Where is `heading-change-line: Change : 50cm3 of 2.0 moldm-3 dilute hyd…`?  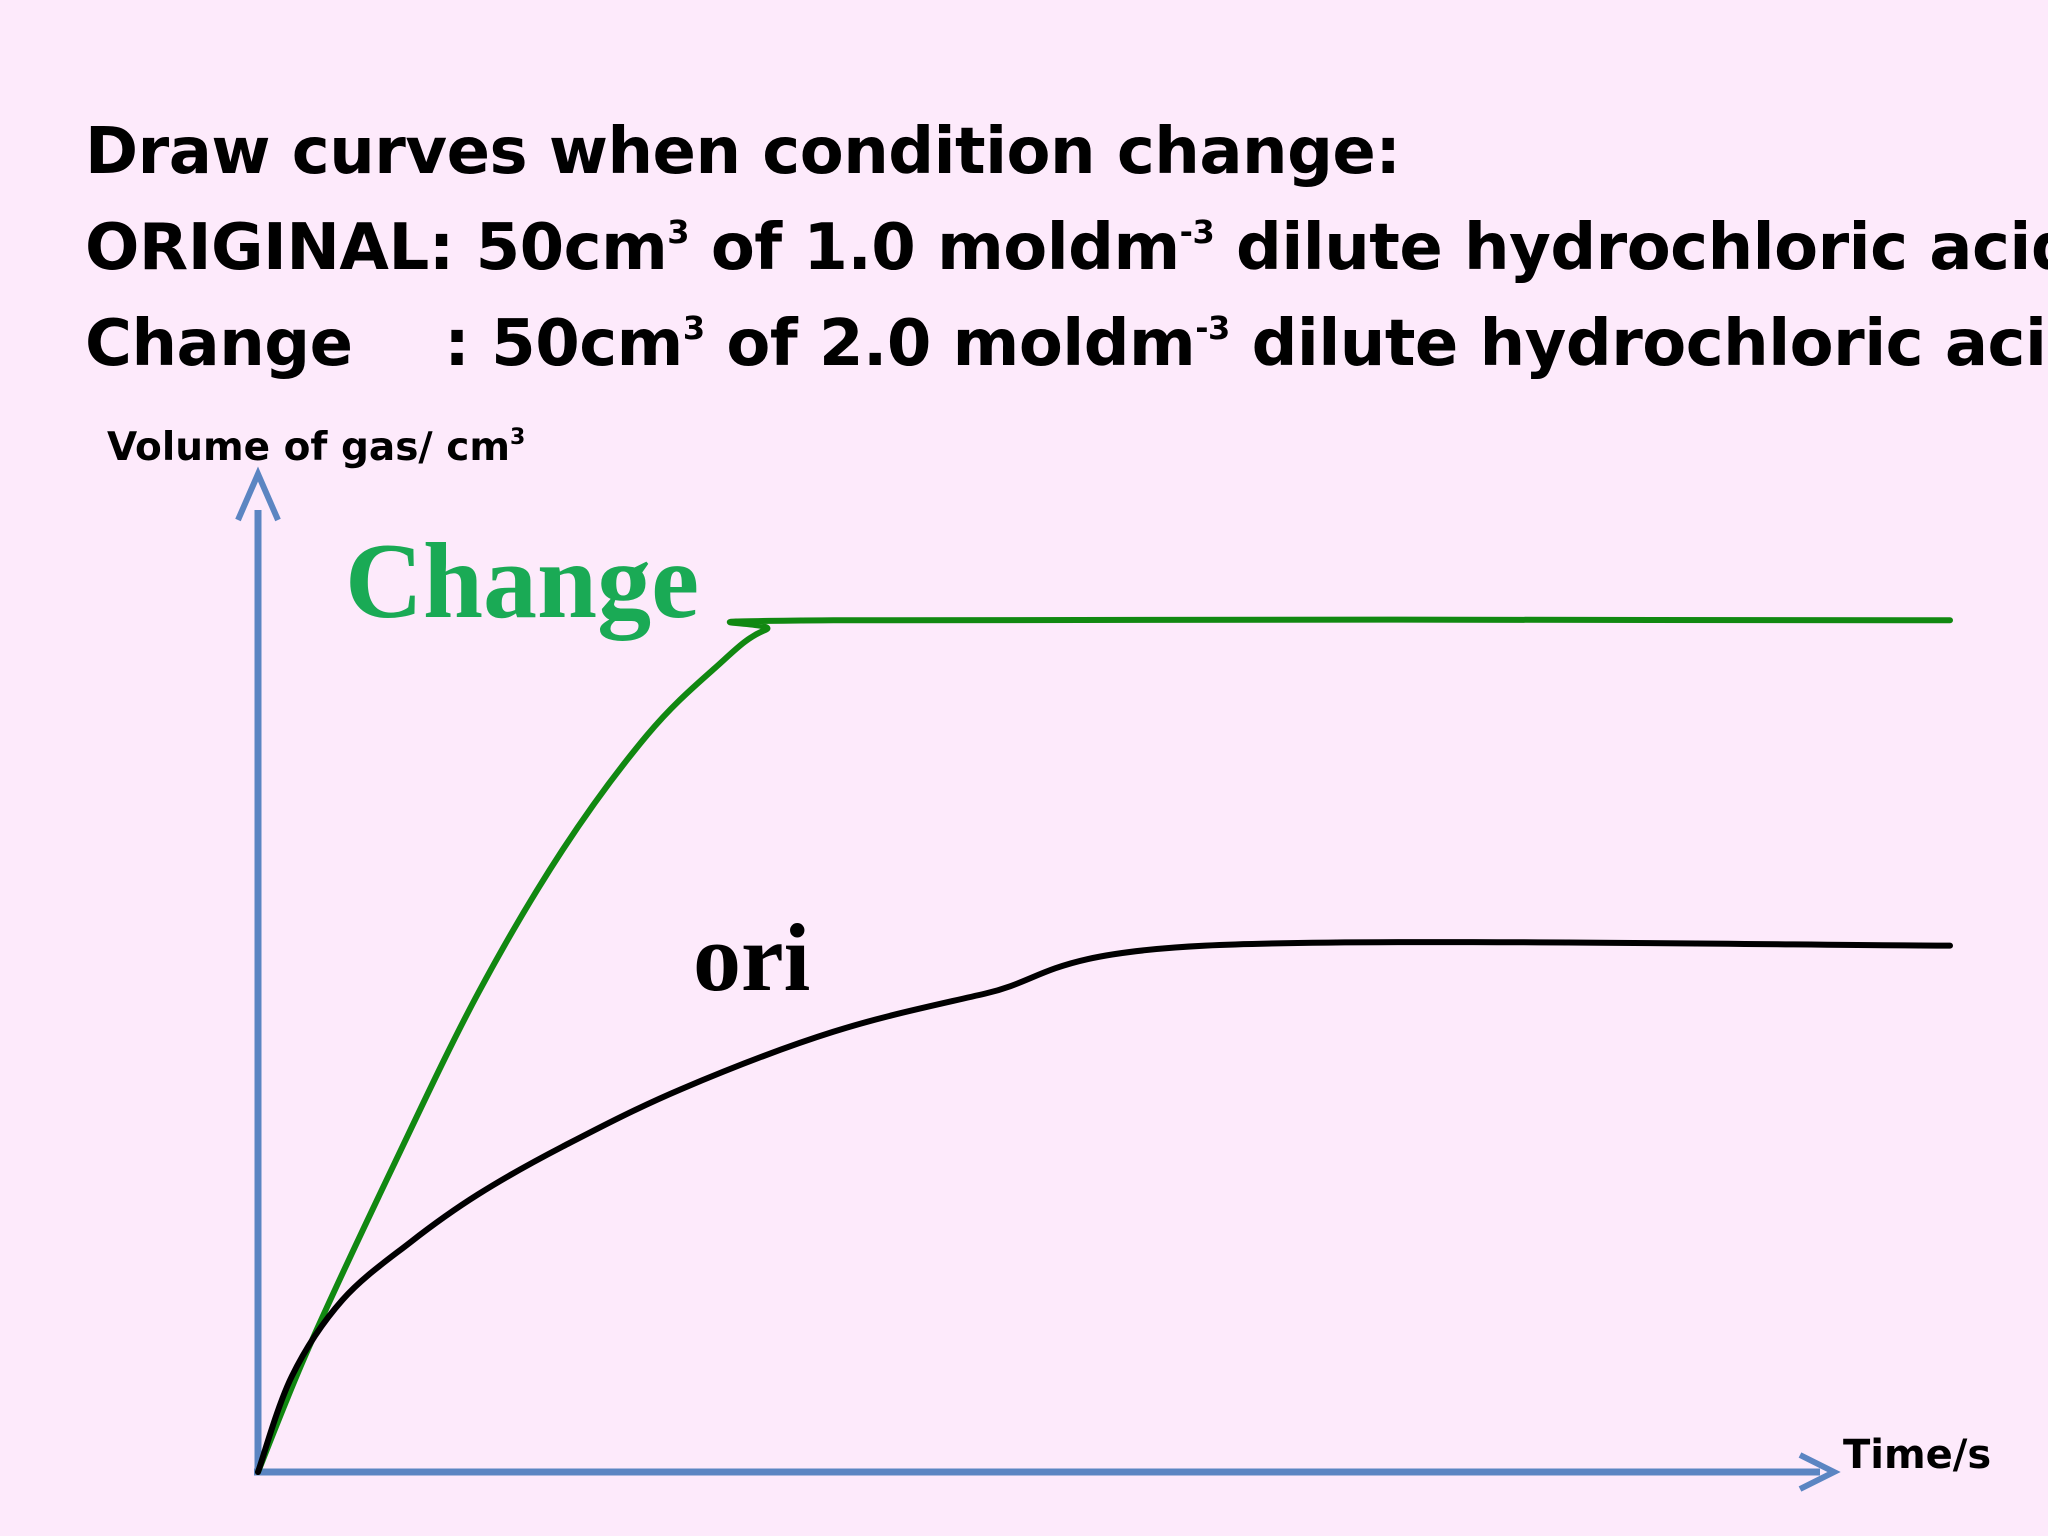 heading-change-line: Change : 50cm3 of 2.0 moldm-3 dilute hyd… is located at coordinates (1066, 344).